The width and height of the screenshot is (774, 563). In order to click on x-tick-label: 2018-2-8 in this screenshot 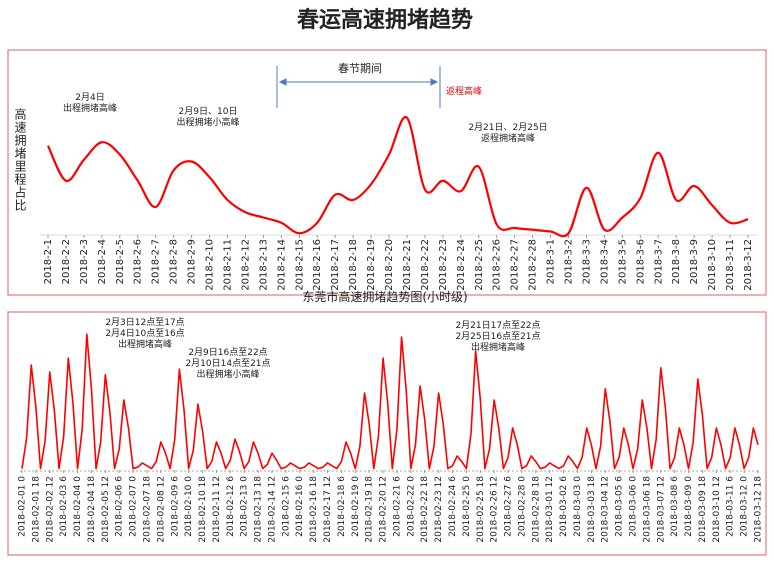, I will do `click(174, 261)`.